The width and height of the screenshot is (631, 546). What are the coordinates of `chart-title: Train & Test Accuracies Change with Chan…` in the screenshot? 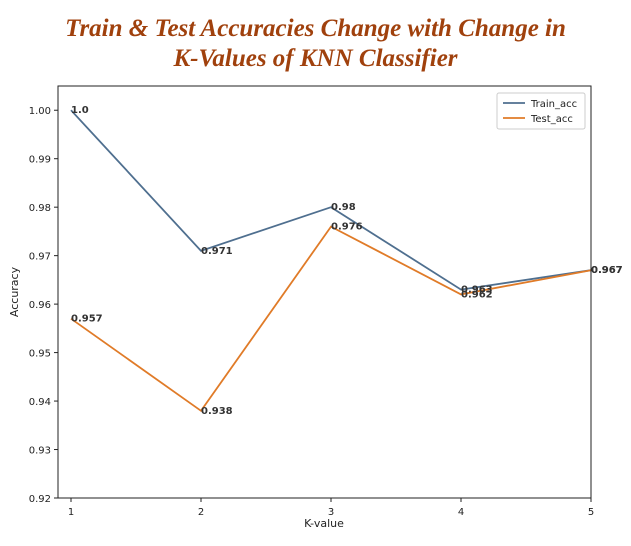 It's located at (315, 44).